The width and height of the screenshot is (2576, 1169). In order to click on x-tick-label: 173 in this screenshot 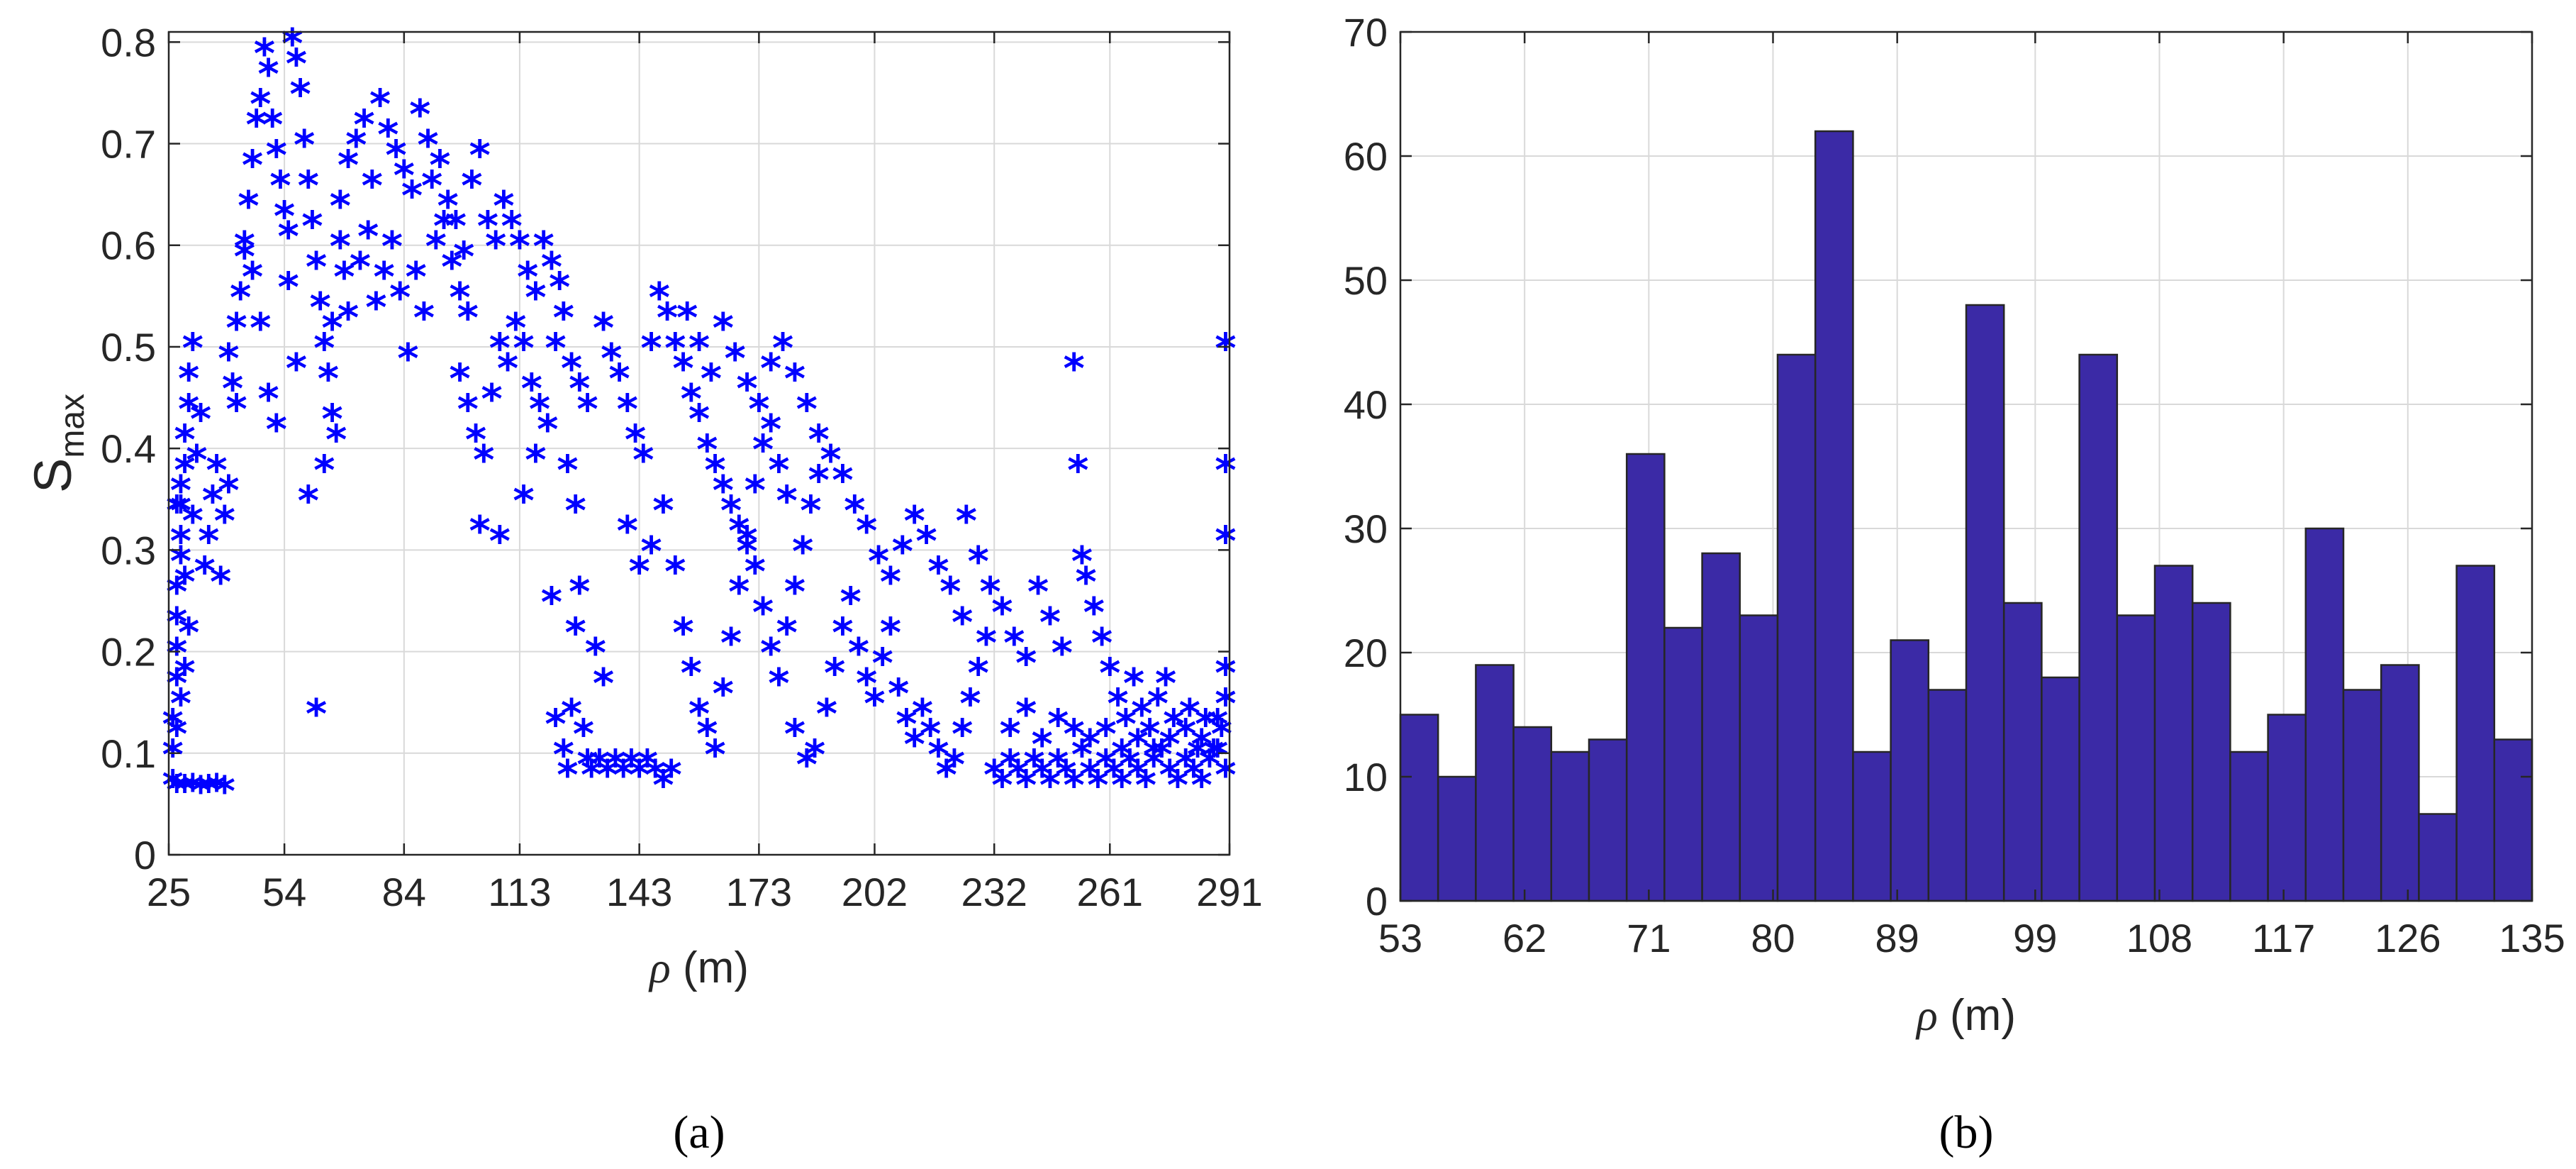, I will do `click(759, 892)`.